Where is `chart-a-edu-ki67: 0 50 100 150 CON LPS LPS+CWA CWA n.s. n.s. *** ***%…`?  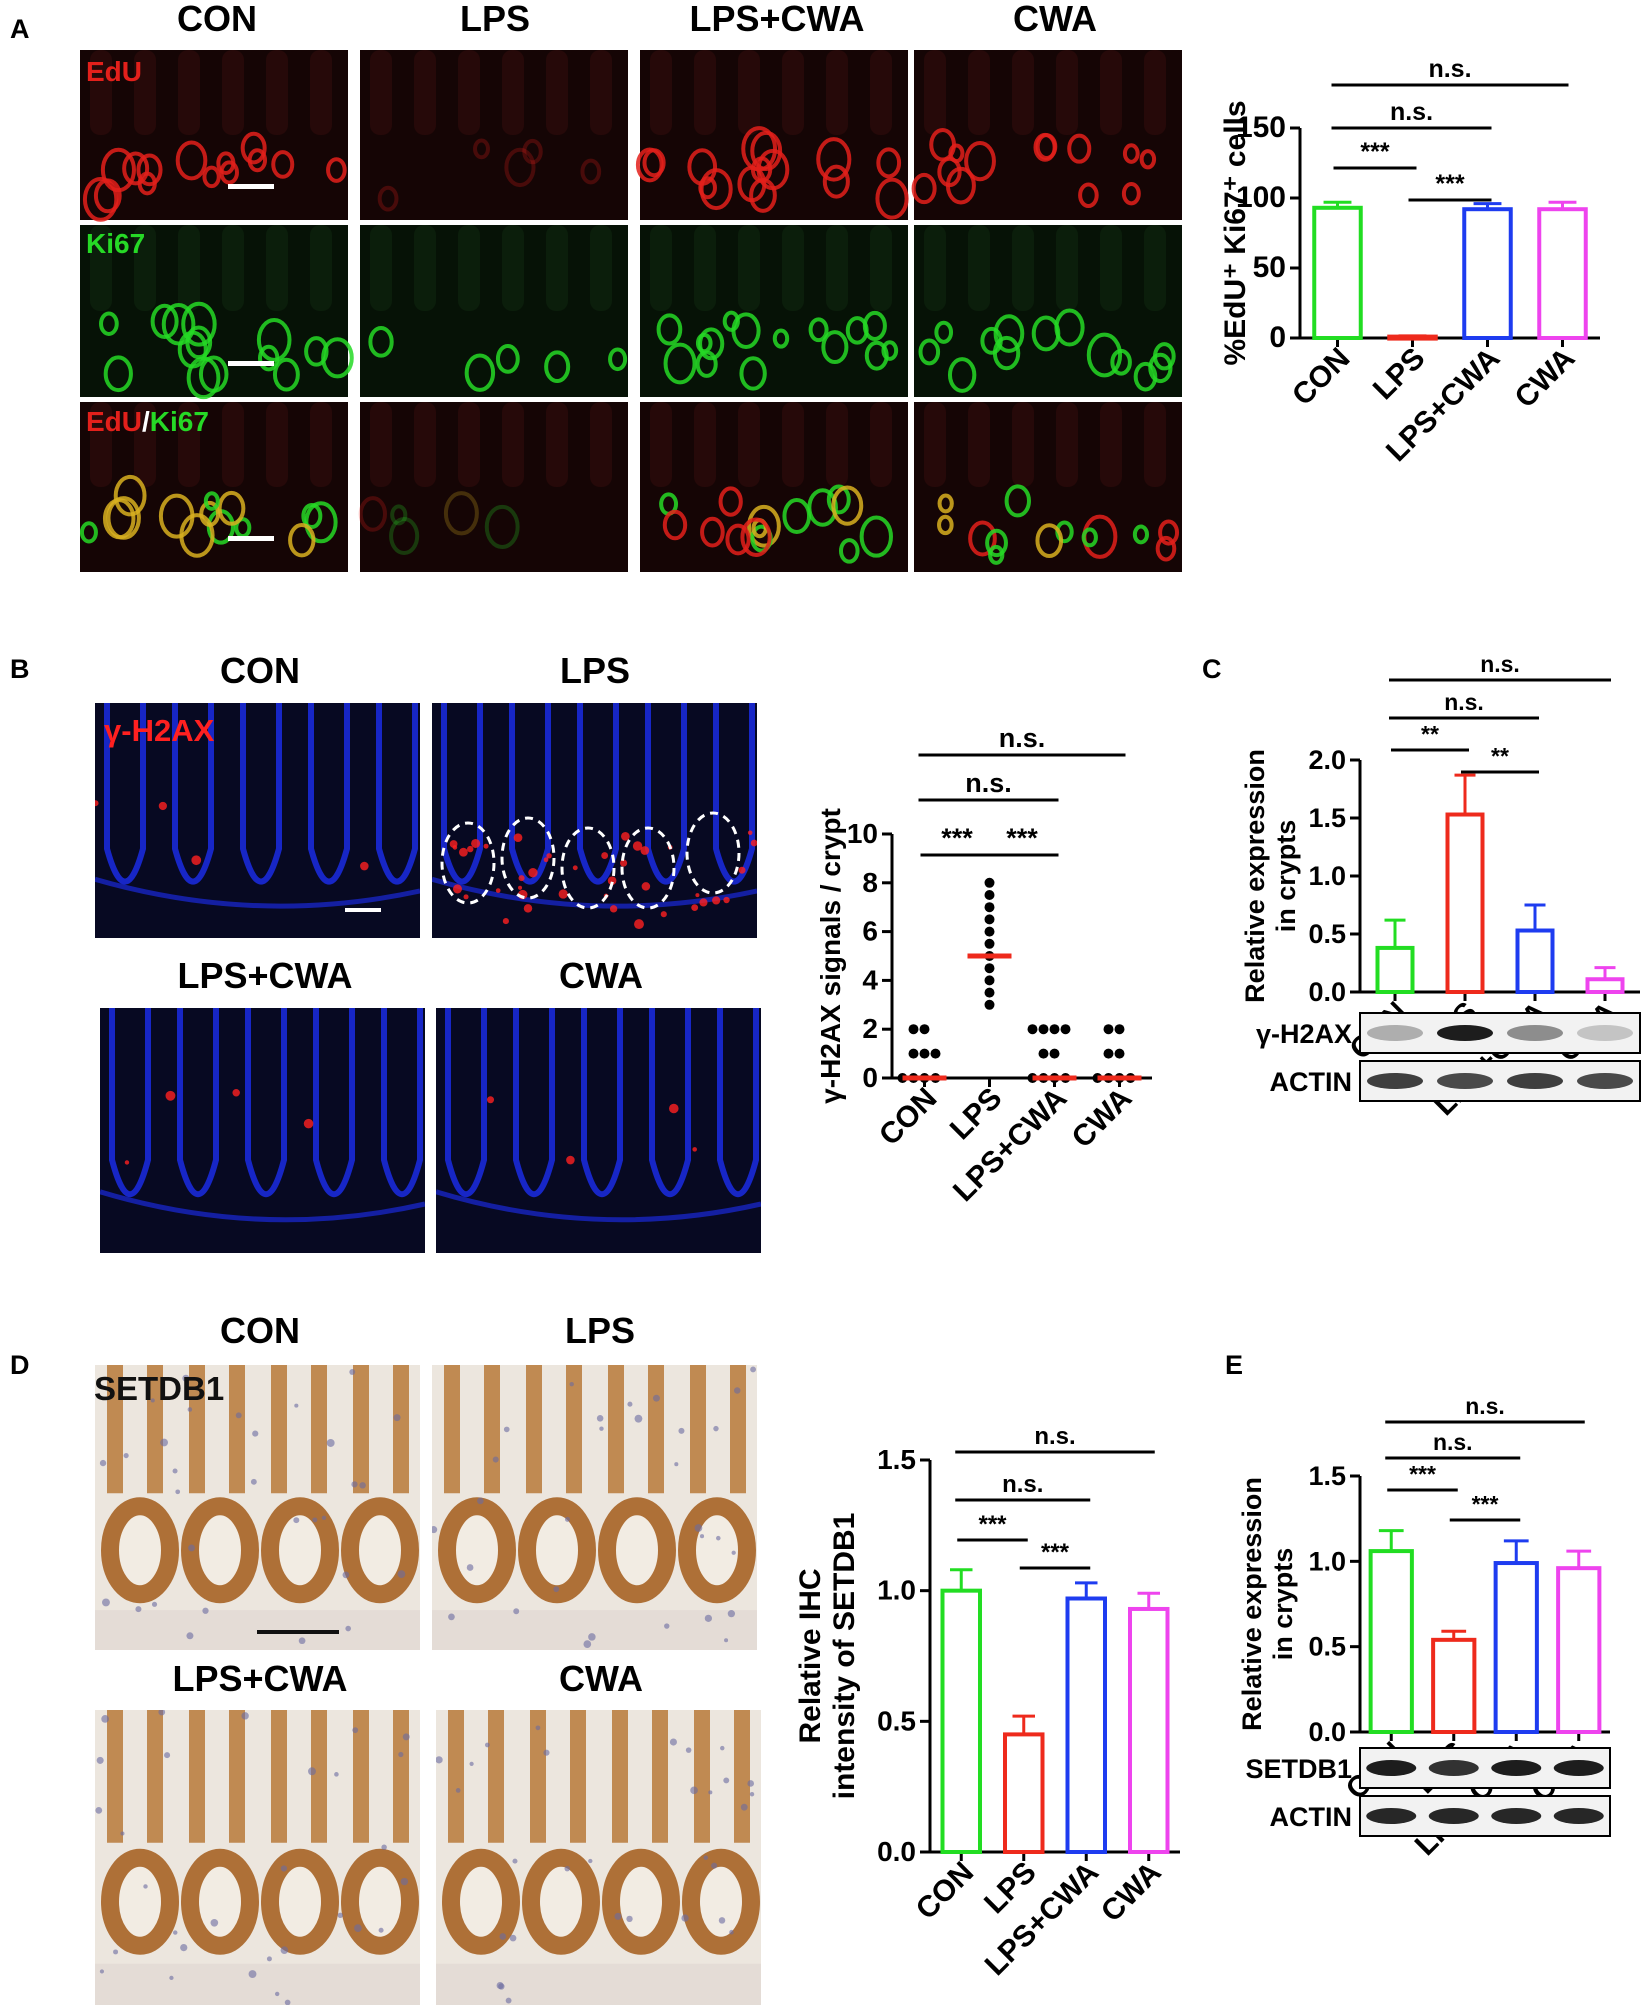 chart-a-edu-ki67: 0 50 100 150 CON LPS LPS+CWA CWA n.s. n.s. *** ***%… is located at coordinates (1420, 320).